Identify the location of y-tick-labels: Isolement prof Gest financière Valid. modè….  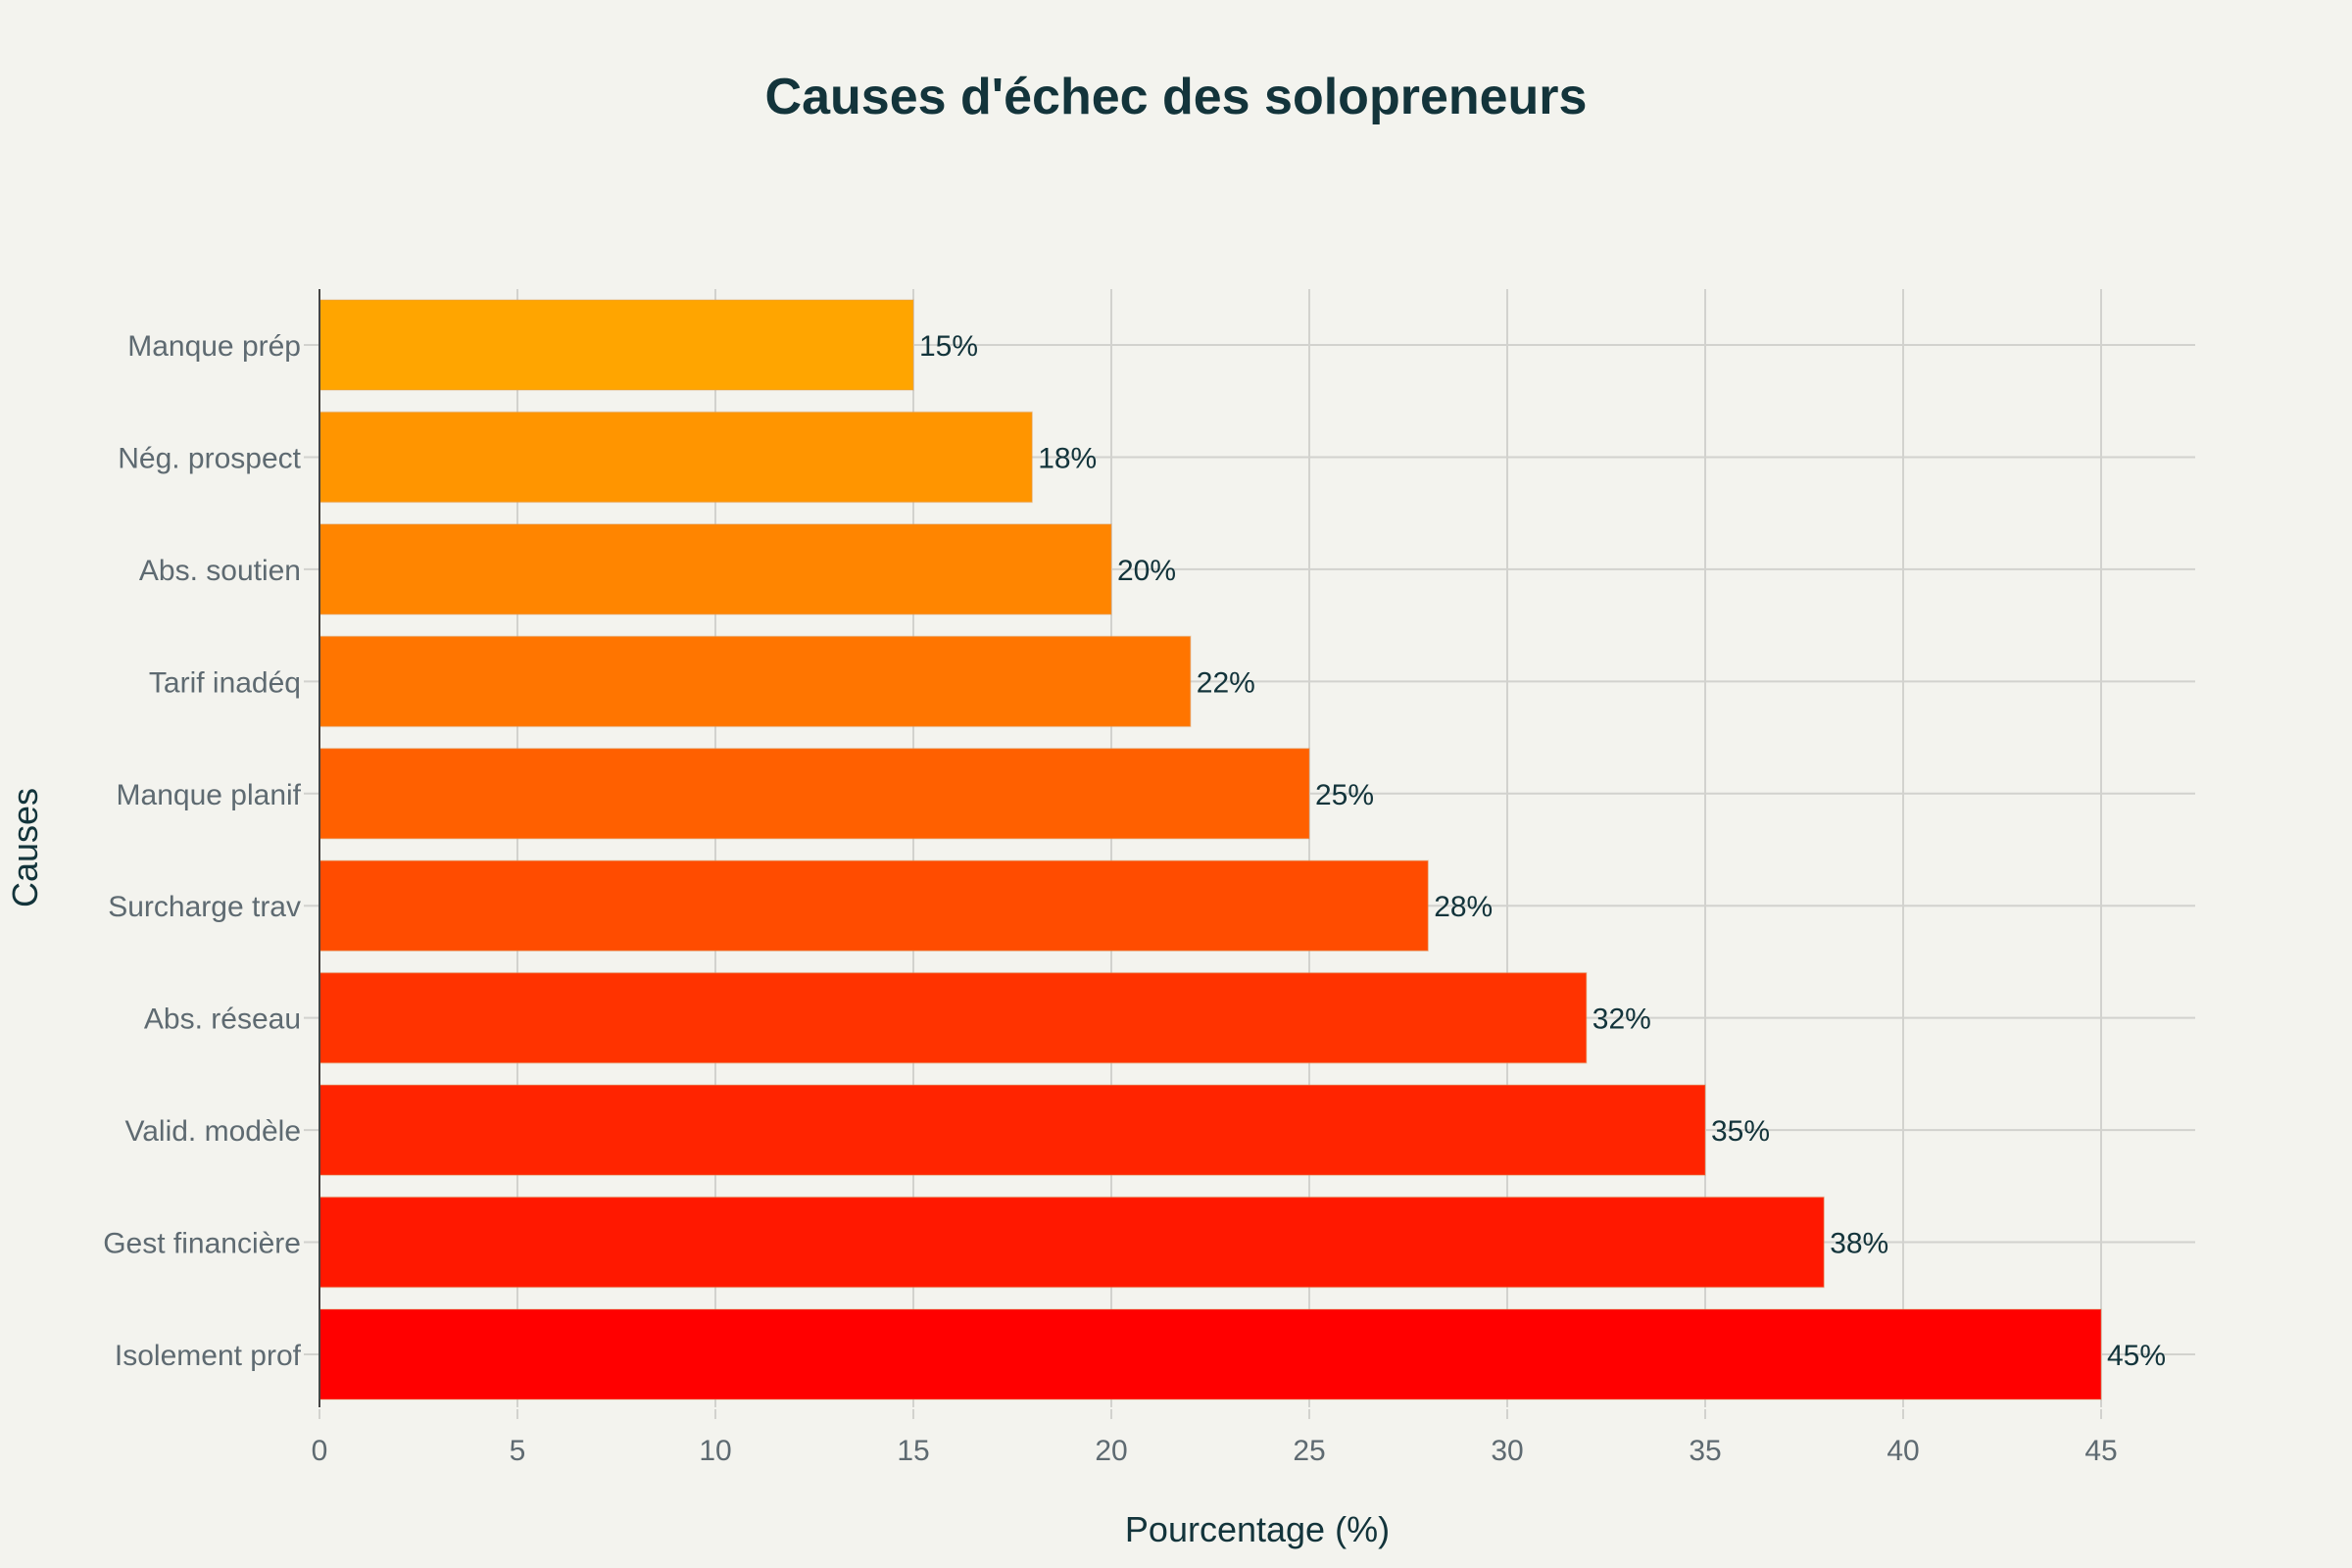
(202, 851).